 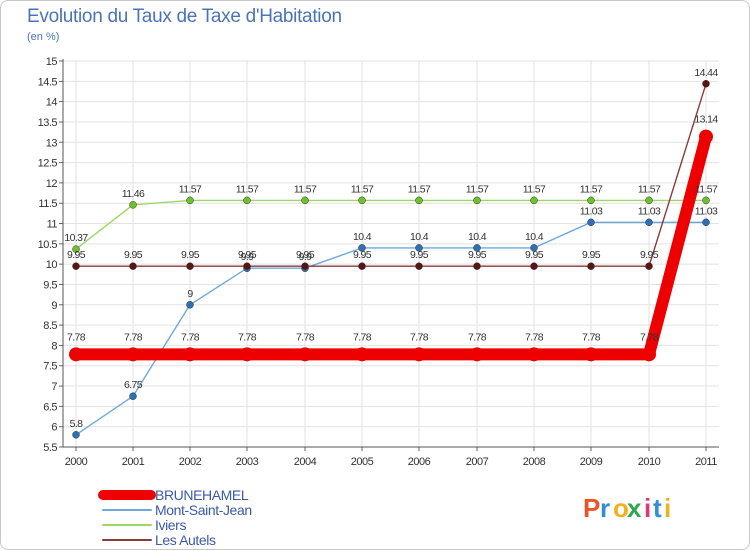 I want to click on y-tick-label: 10, so click(x=52, y=265).